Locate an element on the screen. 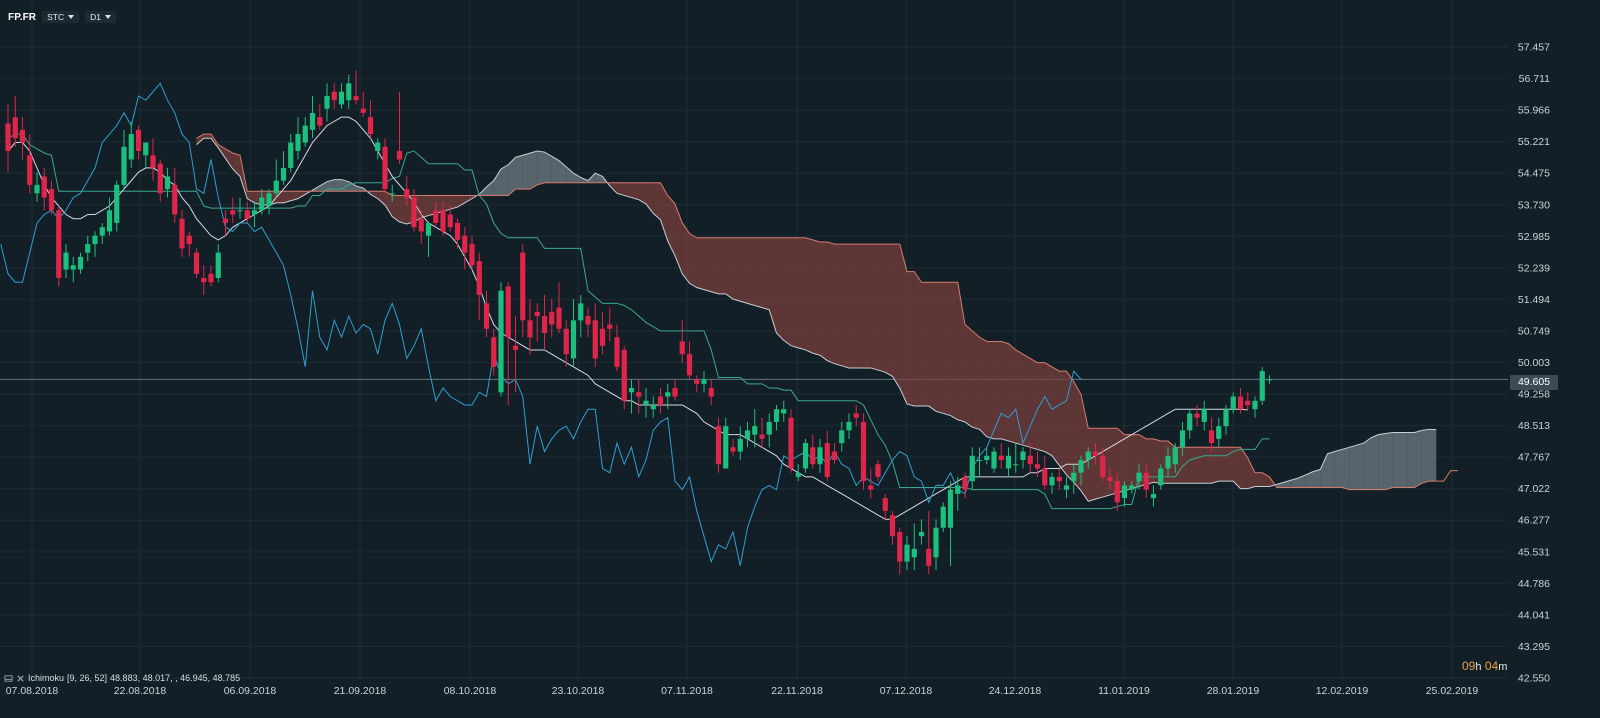 Image resolution: width=1600 pixels, height=718 pixels. source-dropdown: STC is located at coordinates (61, 17).